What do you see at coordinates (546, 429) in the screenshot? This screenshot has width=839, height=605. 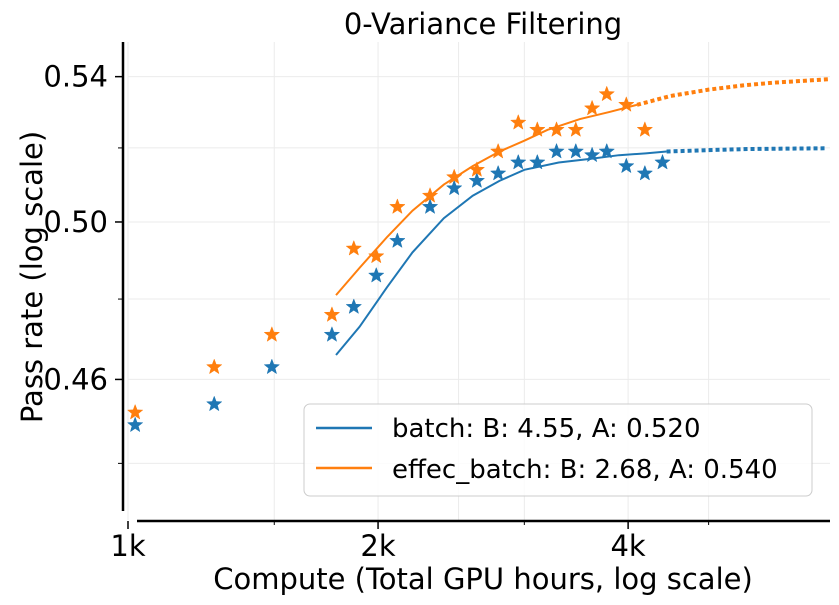 I see `legend-entry-batch: batch: B: 4.55, A: 0.520` at bounding box center [546, 429].